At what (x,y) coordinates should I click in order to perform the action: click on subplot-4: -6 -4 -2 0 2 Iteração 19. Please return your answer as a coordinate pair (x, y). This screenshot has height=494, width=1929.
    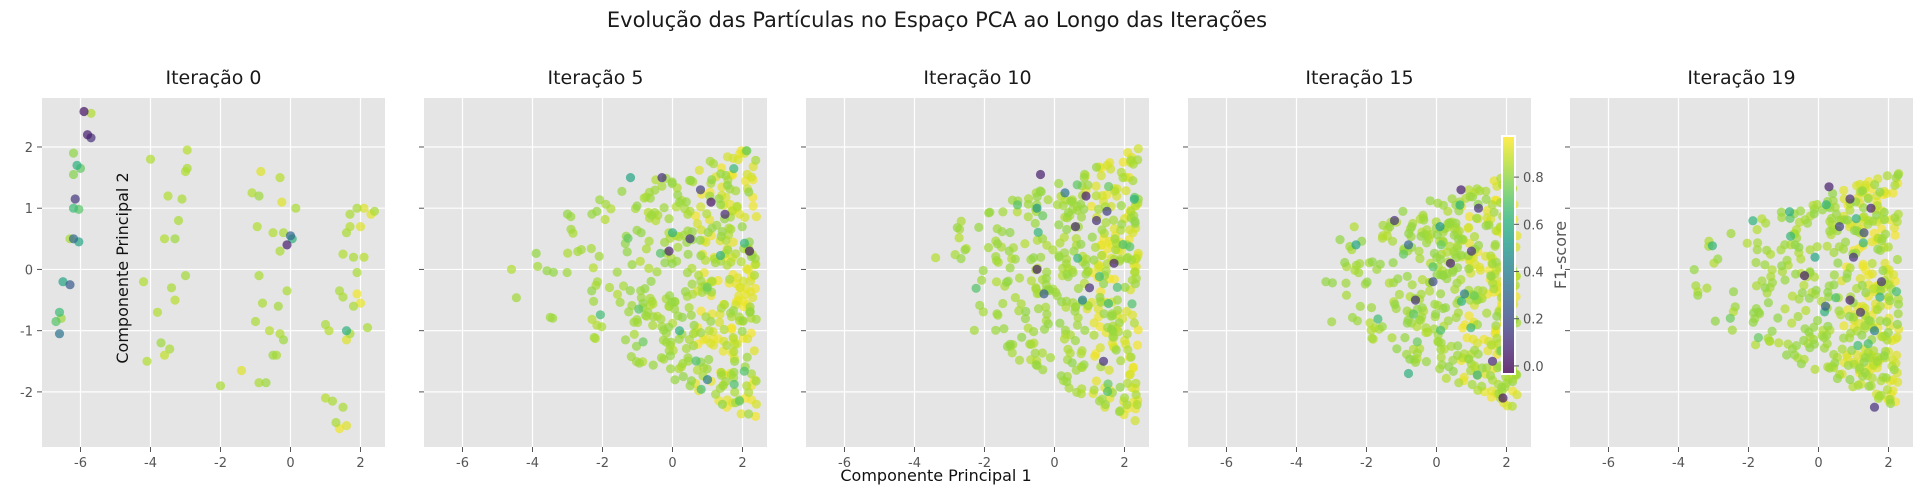
    Looking at the image, I should click on (1739, 269).